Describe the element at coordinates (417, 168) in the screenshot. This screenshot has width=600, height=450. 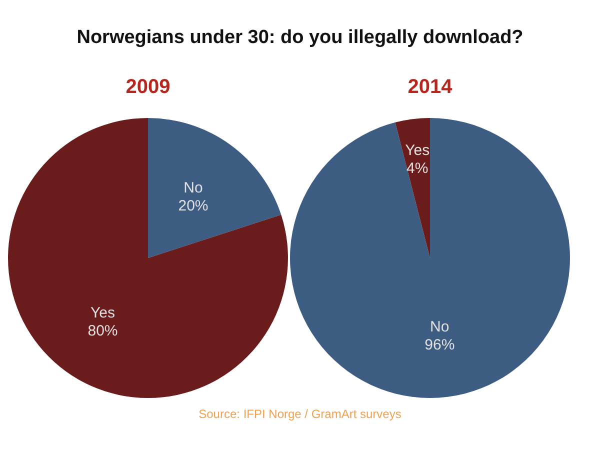
I see `data-label: 4%` at that location.